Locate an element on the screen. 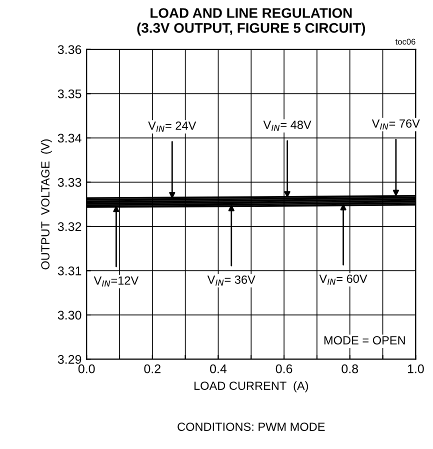 This screenshot has width=433, height=449. x-tick-label: 0.2 is located at coordinates (152, 369).